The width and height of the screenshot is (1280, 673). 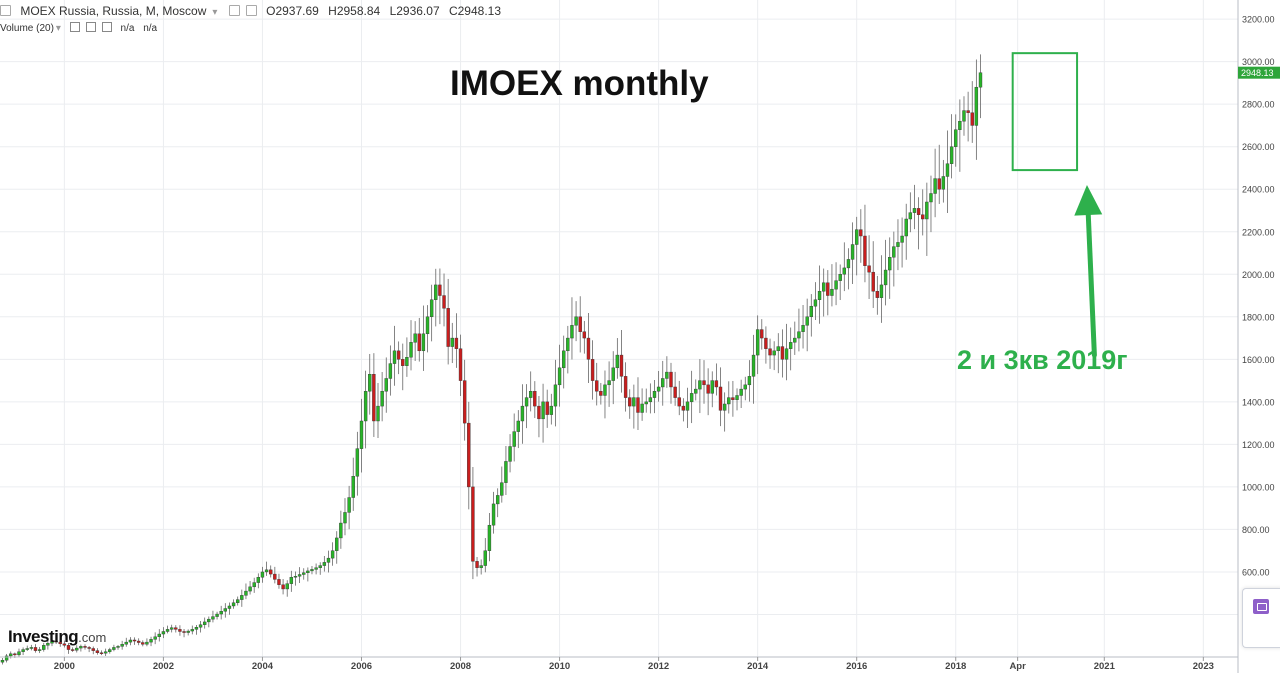 What do you see at coordinates (1261, 606) in the screenshot?
I see `chat-icon` at bounding box center [1261, 606].